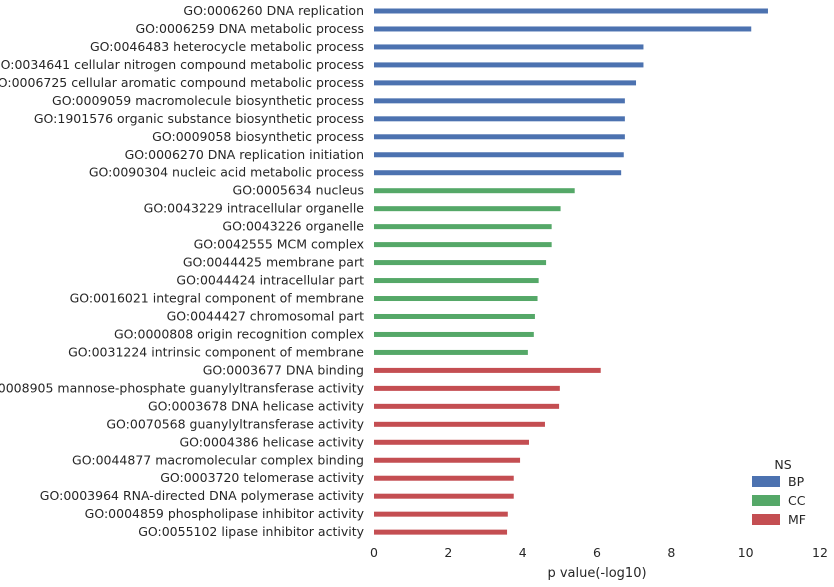  I want to click on legend: NS BP CC MF, so click(779, 492).